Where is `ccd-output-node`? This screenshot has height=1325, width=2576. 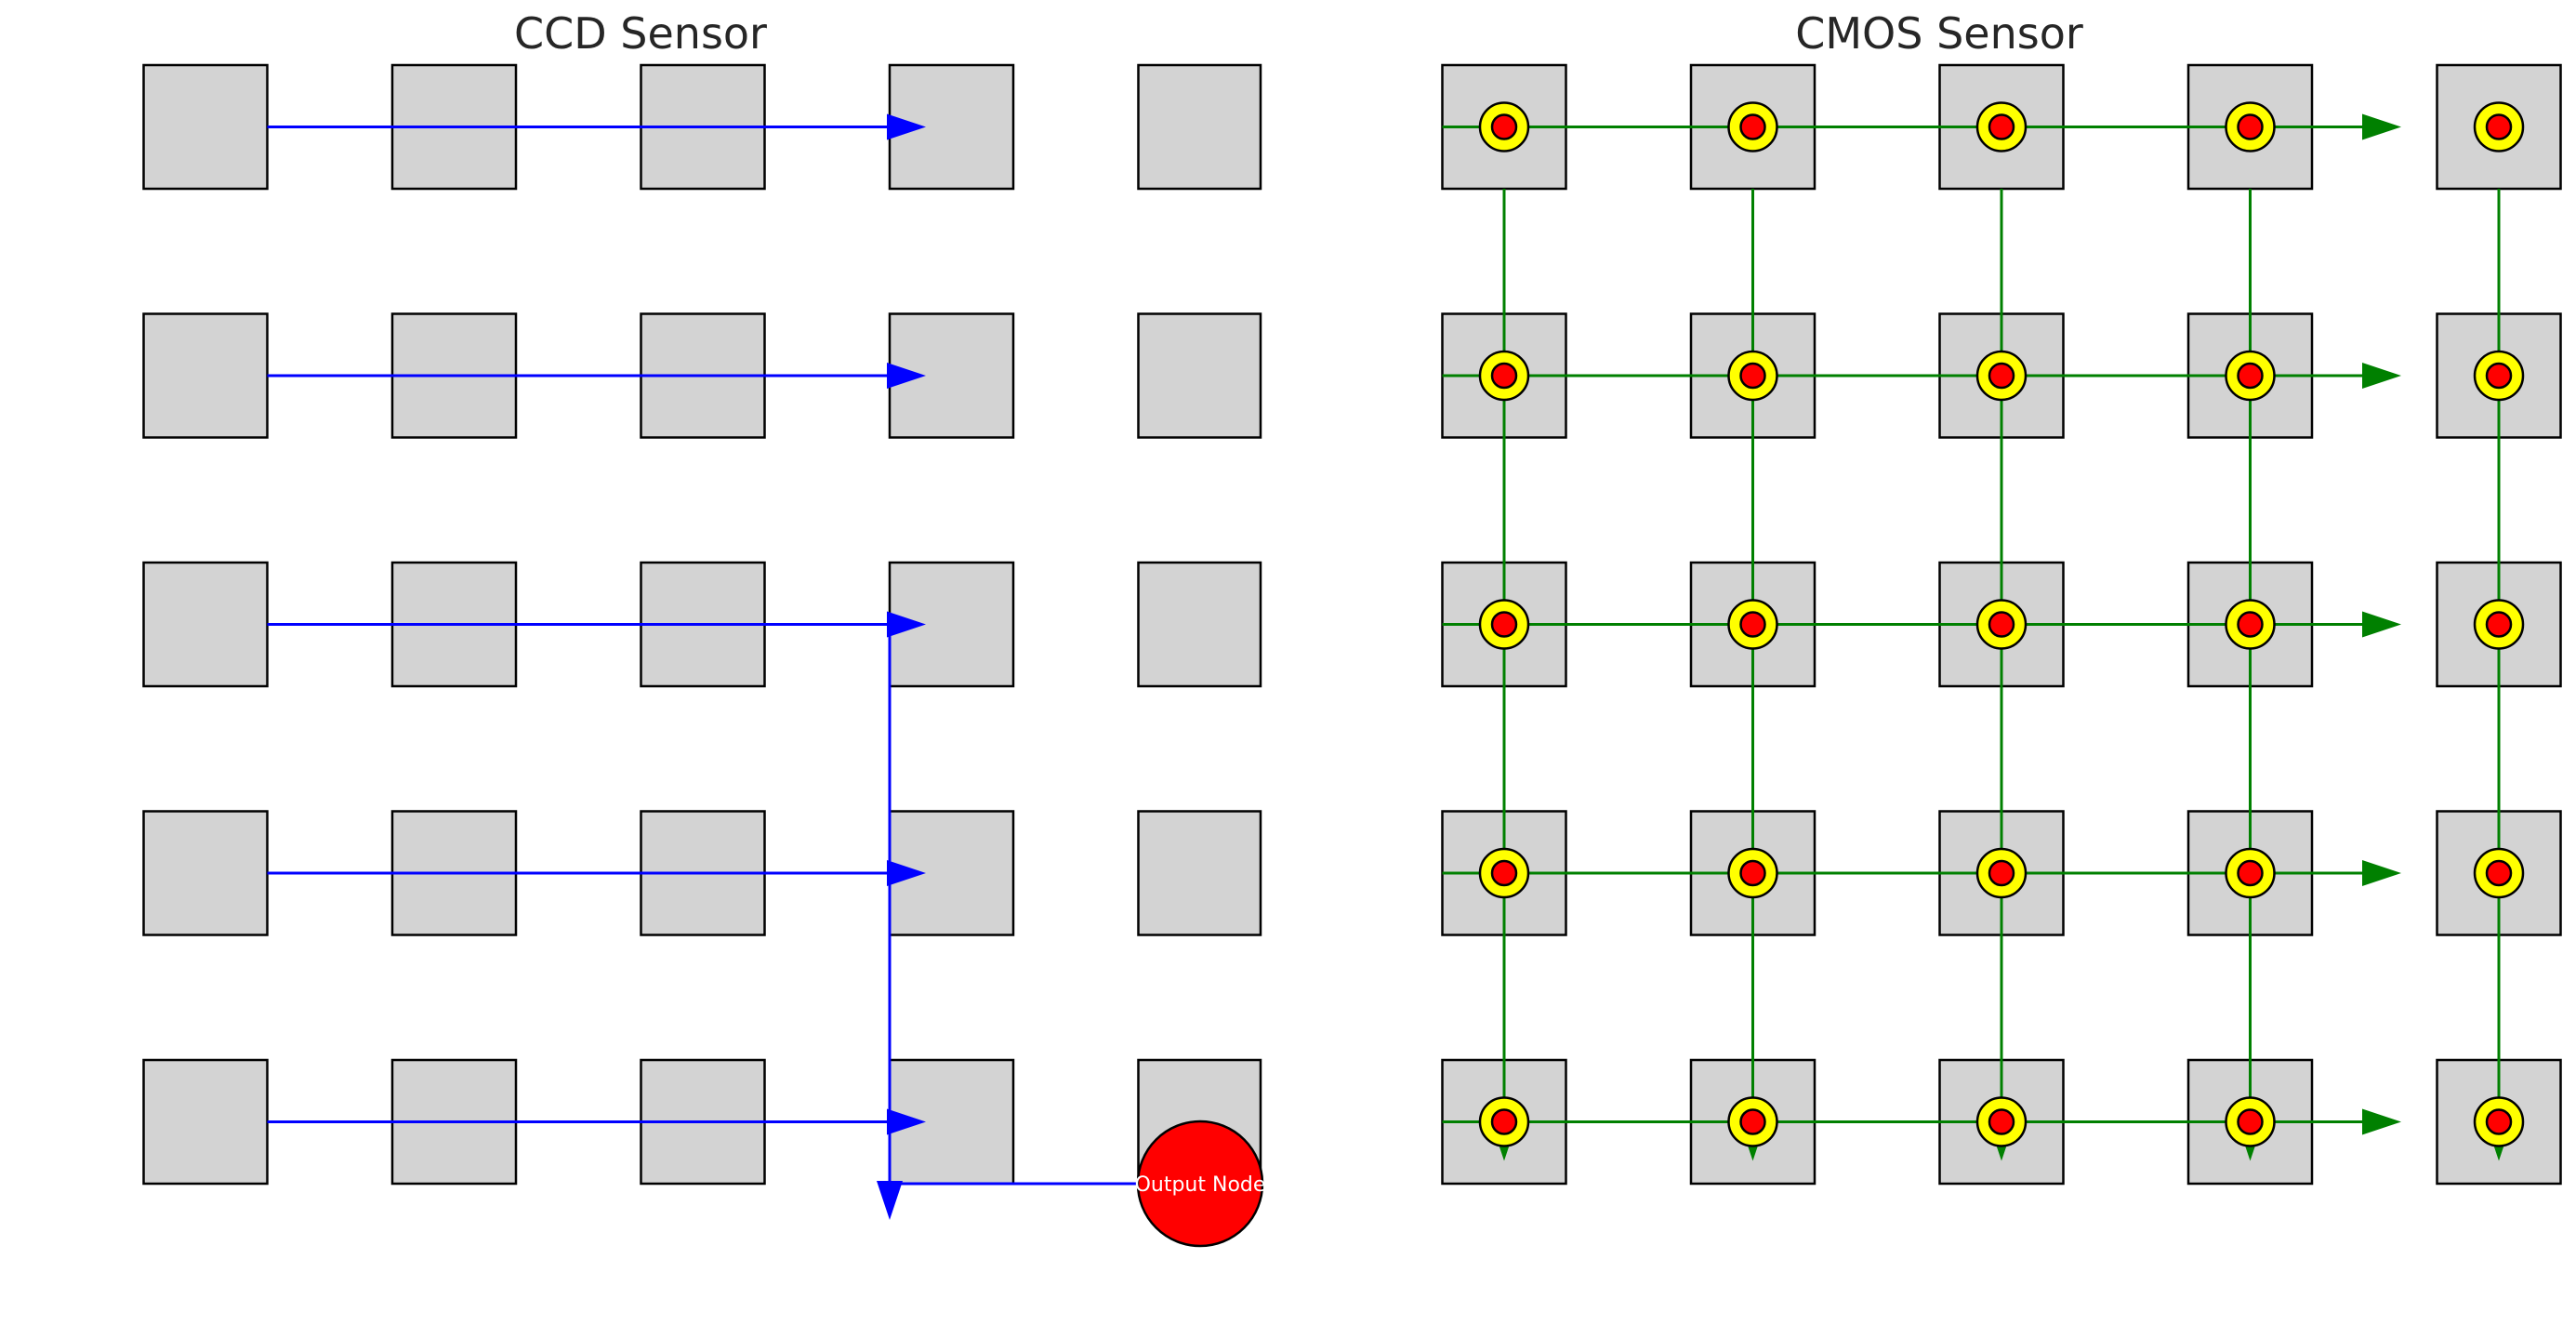 ccd-output-node is located at coordinates (1200, 1184).